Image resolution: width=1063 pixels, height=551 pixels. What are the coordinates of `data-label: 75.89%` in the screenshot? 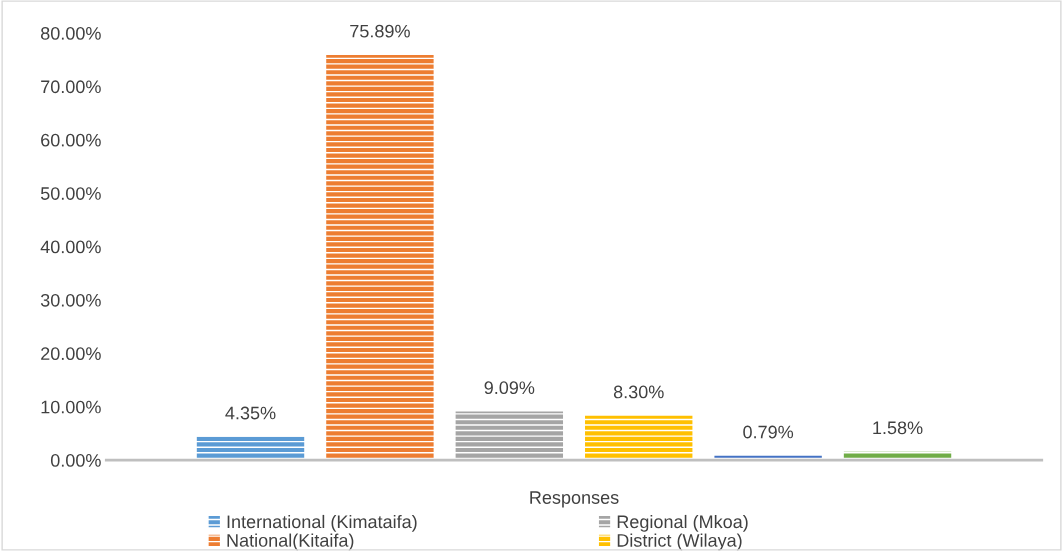 It's located at (380, 31).